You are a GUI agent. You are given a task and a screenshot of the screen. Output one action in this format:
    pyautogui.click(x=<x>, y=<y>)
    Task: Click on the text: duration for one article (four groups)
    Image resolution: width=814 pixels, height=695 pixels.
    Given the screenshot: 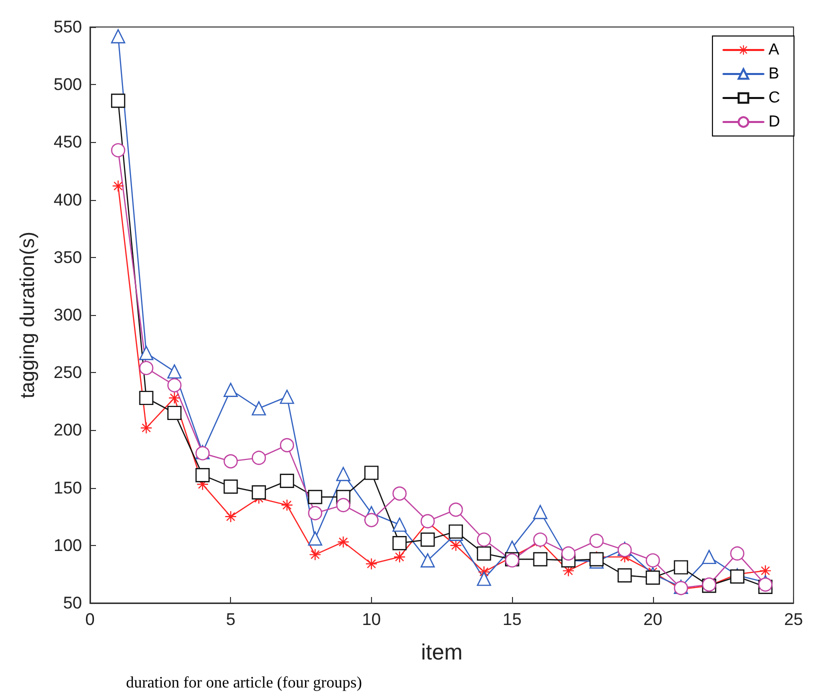 What is the action you would take?
    pyautogui.click(x=244, y=683)
    